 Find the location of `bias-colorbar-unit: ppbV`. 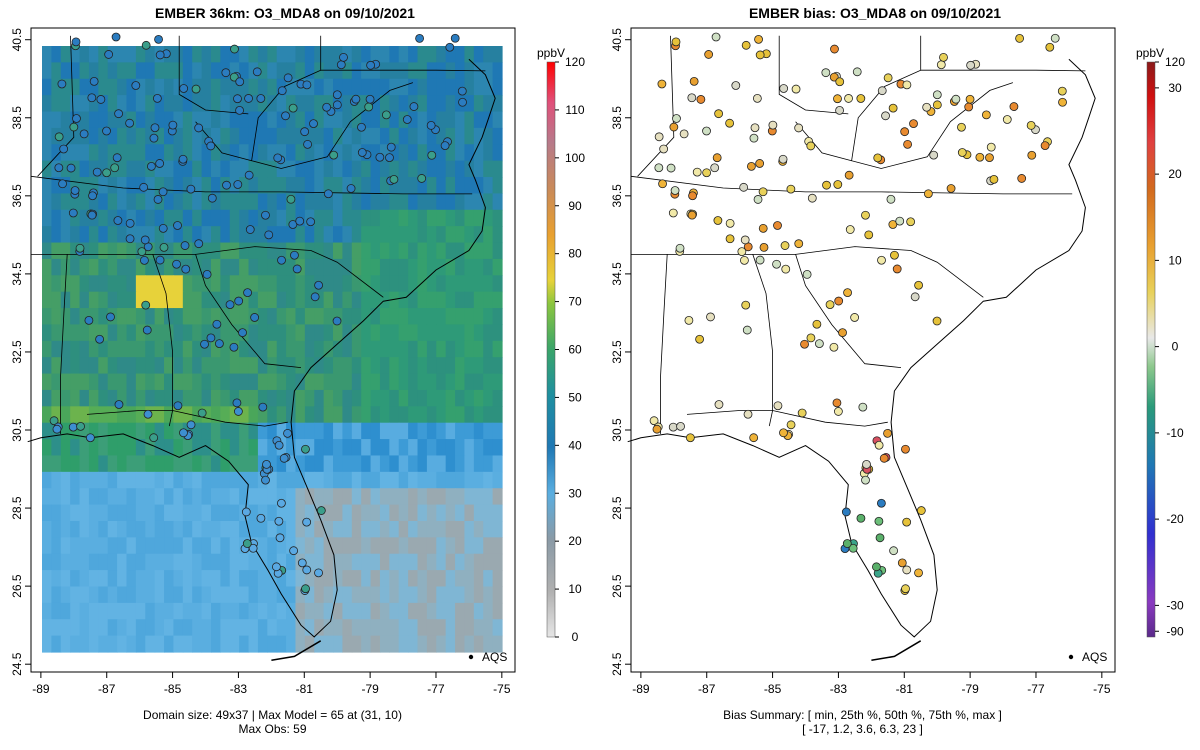

bias-colorbar-unit: ppbV is located at coordinates (1150, 53).